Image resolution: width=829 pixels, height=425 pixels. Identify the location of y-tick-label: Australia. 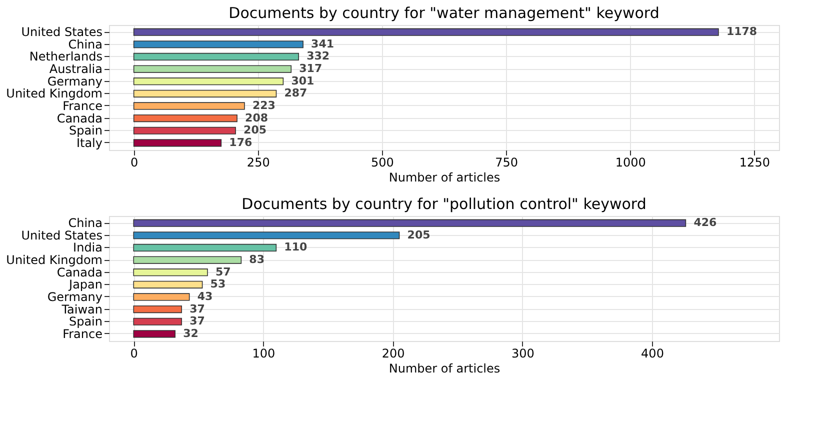
(75, 69).